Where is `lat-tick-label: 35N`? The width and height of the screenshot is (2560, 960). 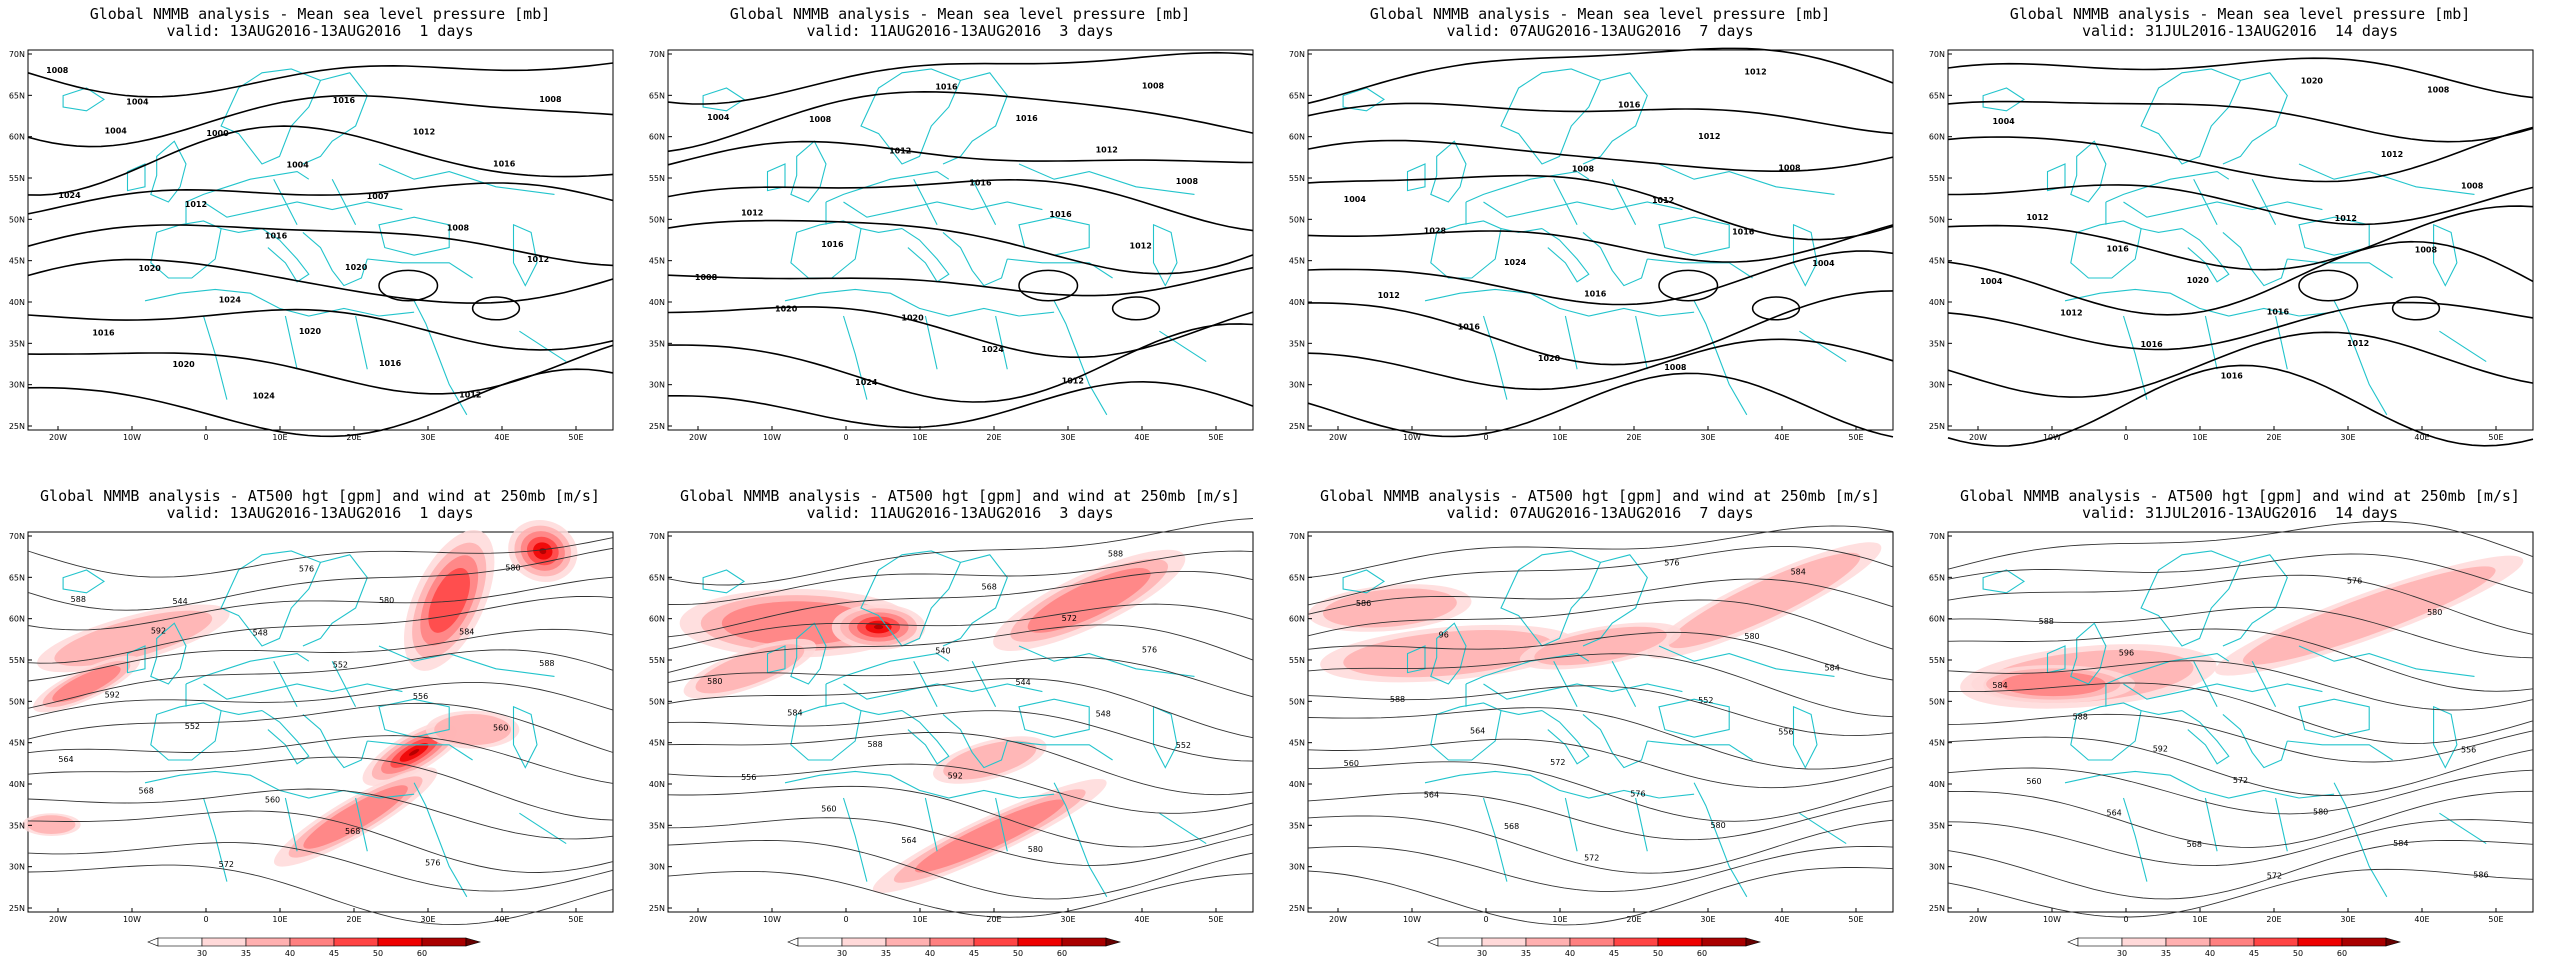
lat-tick-label: 35N is located at coordinates (1297, 825).